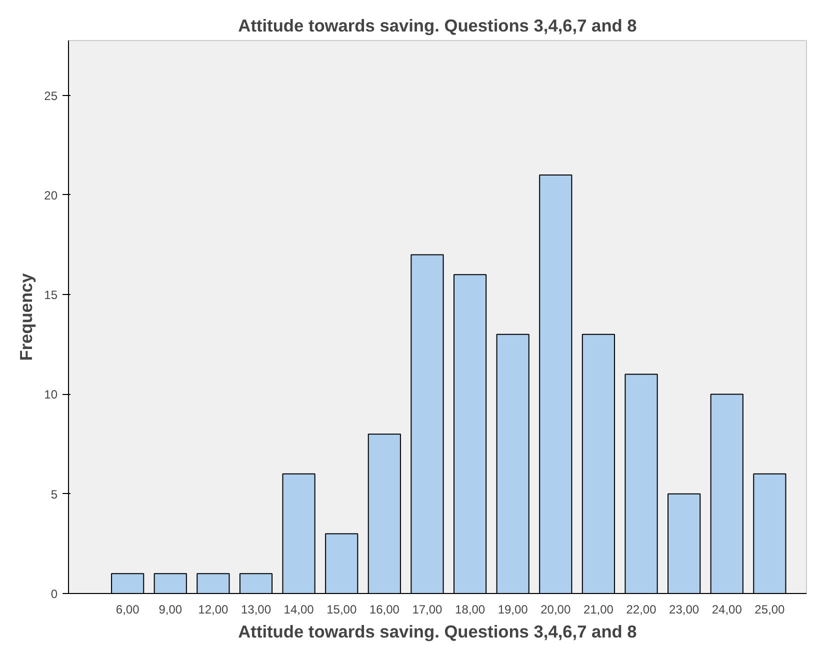 This screenshot has height=652, width=817. Describe the element at coordinates (641, 609) in the screenshot. I see `x-tick-label: 22,00` at that location.